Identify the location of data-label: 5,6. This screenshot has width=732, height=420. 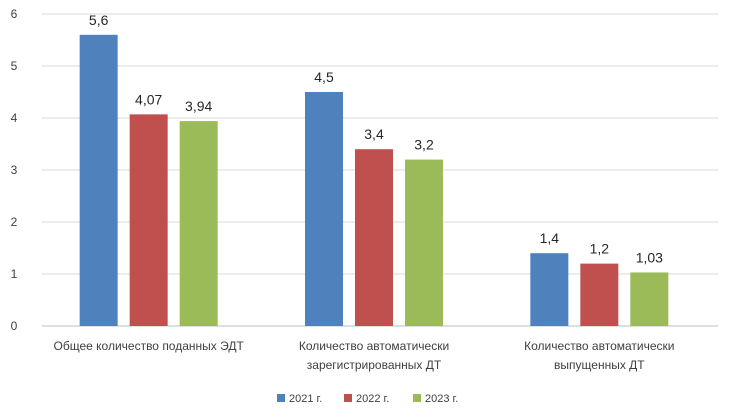
(99, 20).